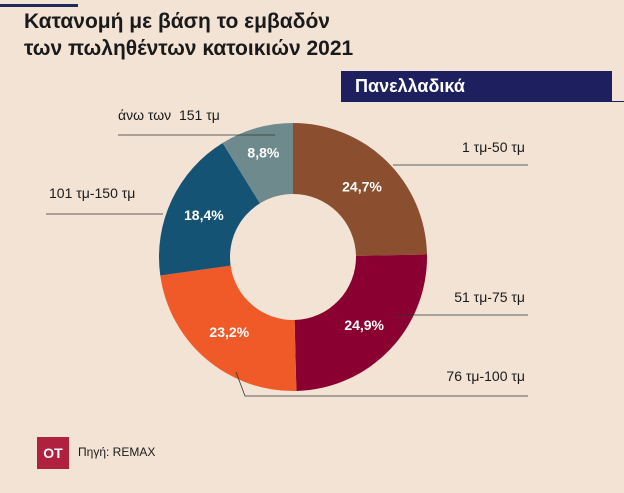  I want to click on ot-logo: ΟΤ, so click(53, 453).